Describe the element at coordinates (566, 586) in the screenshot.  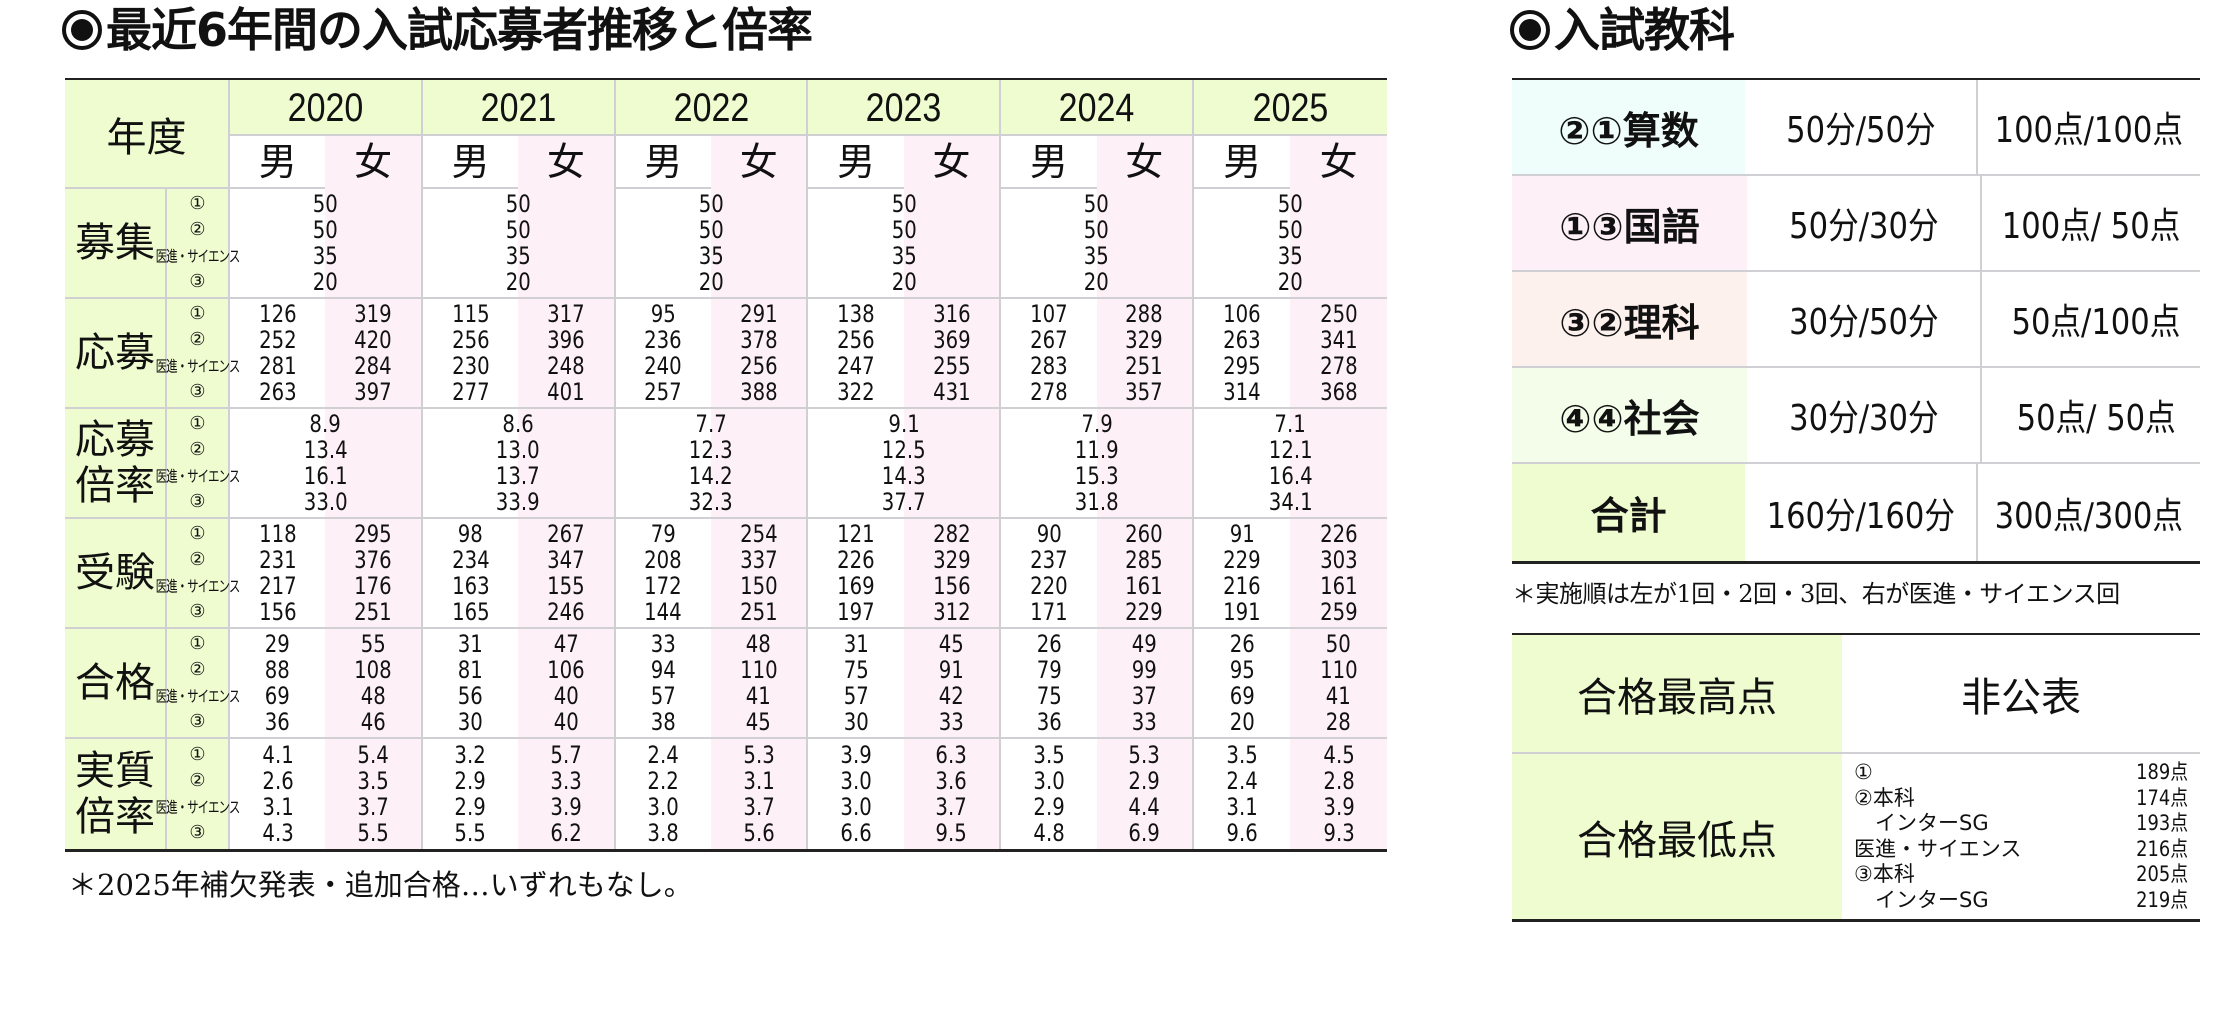
I see `value: 155` at that location.